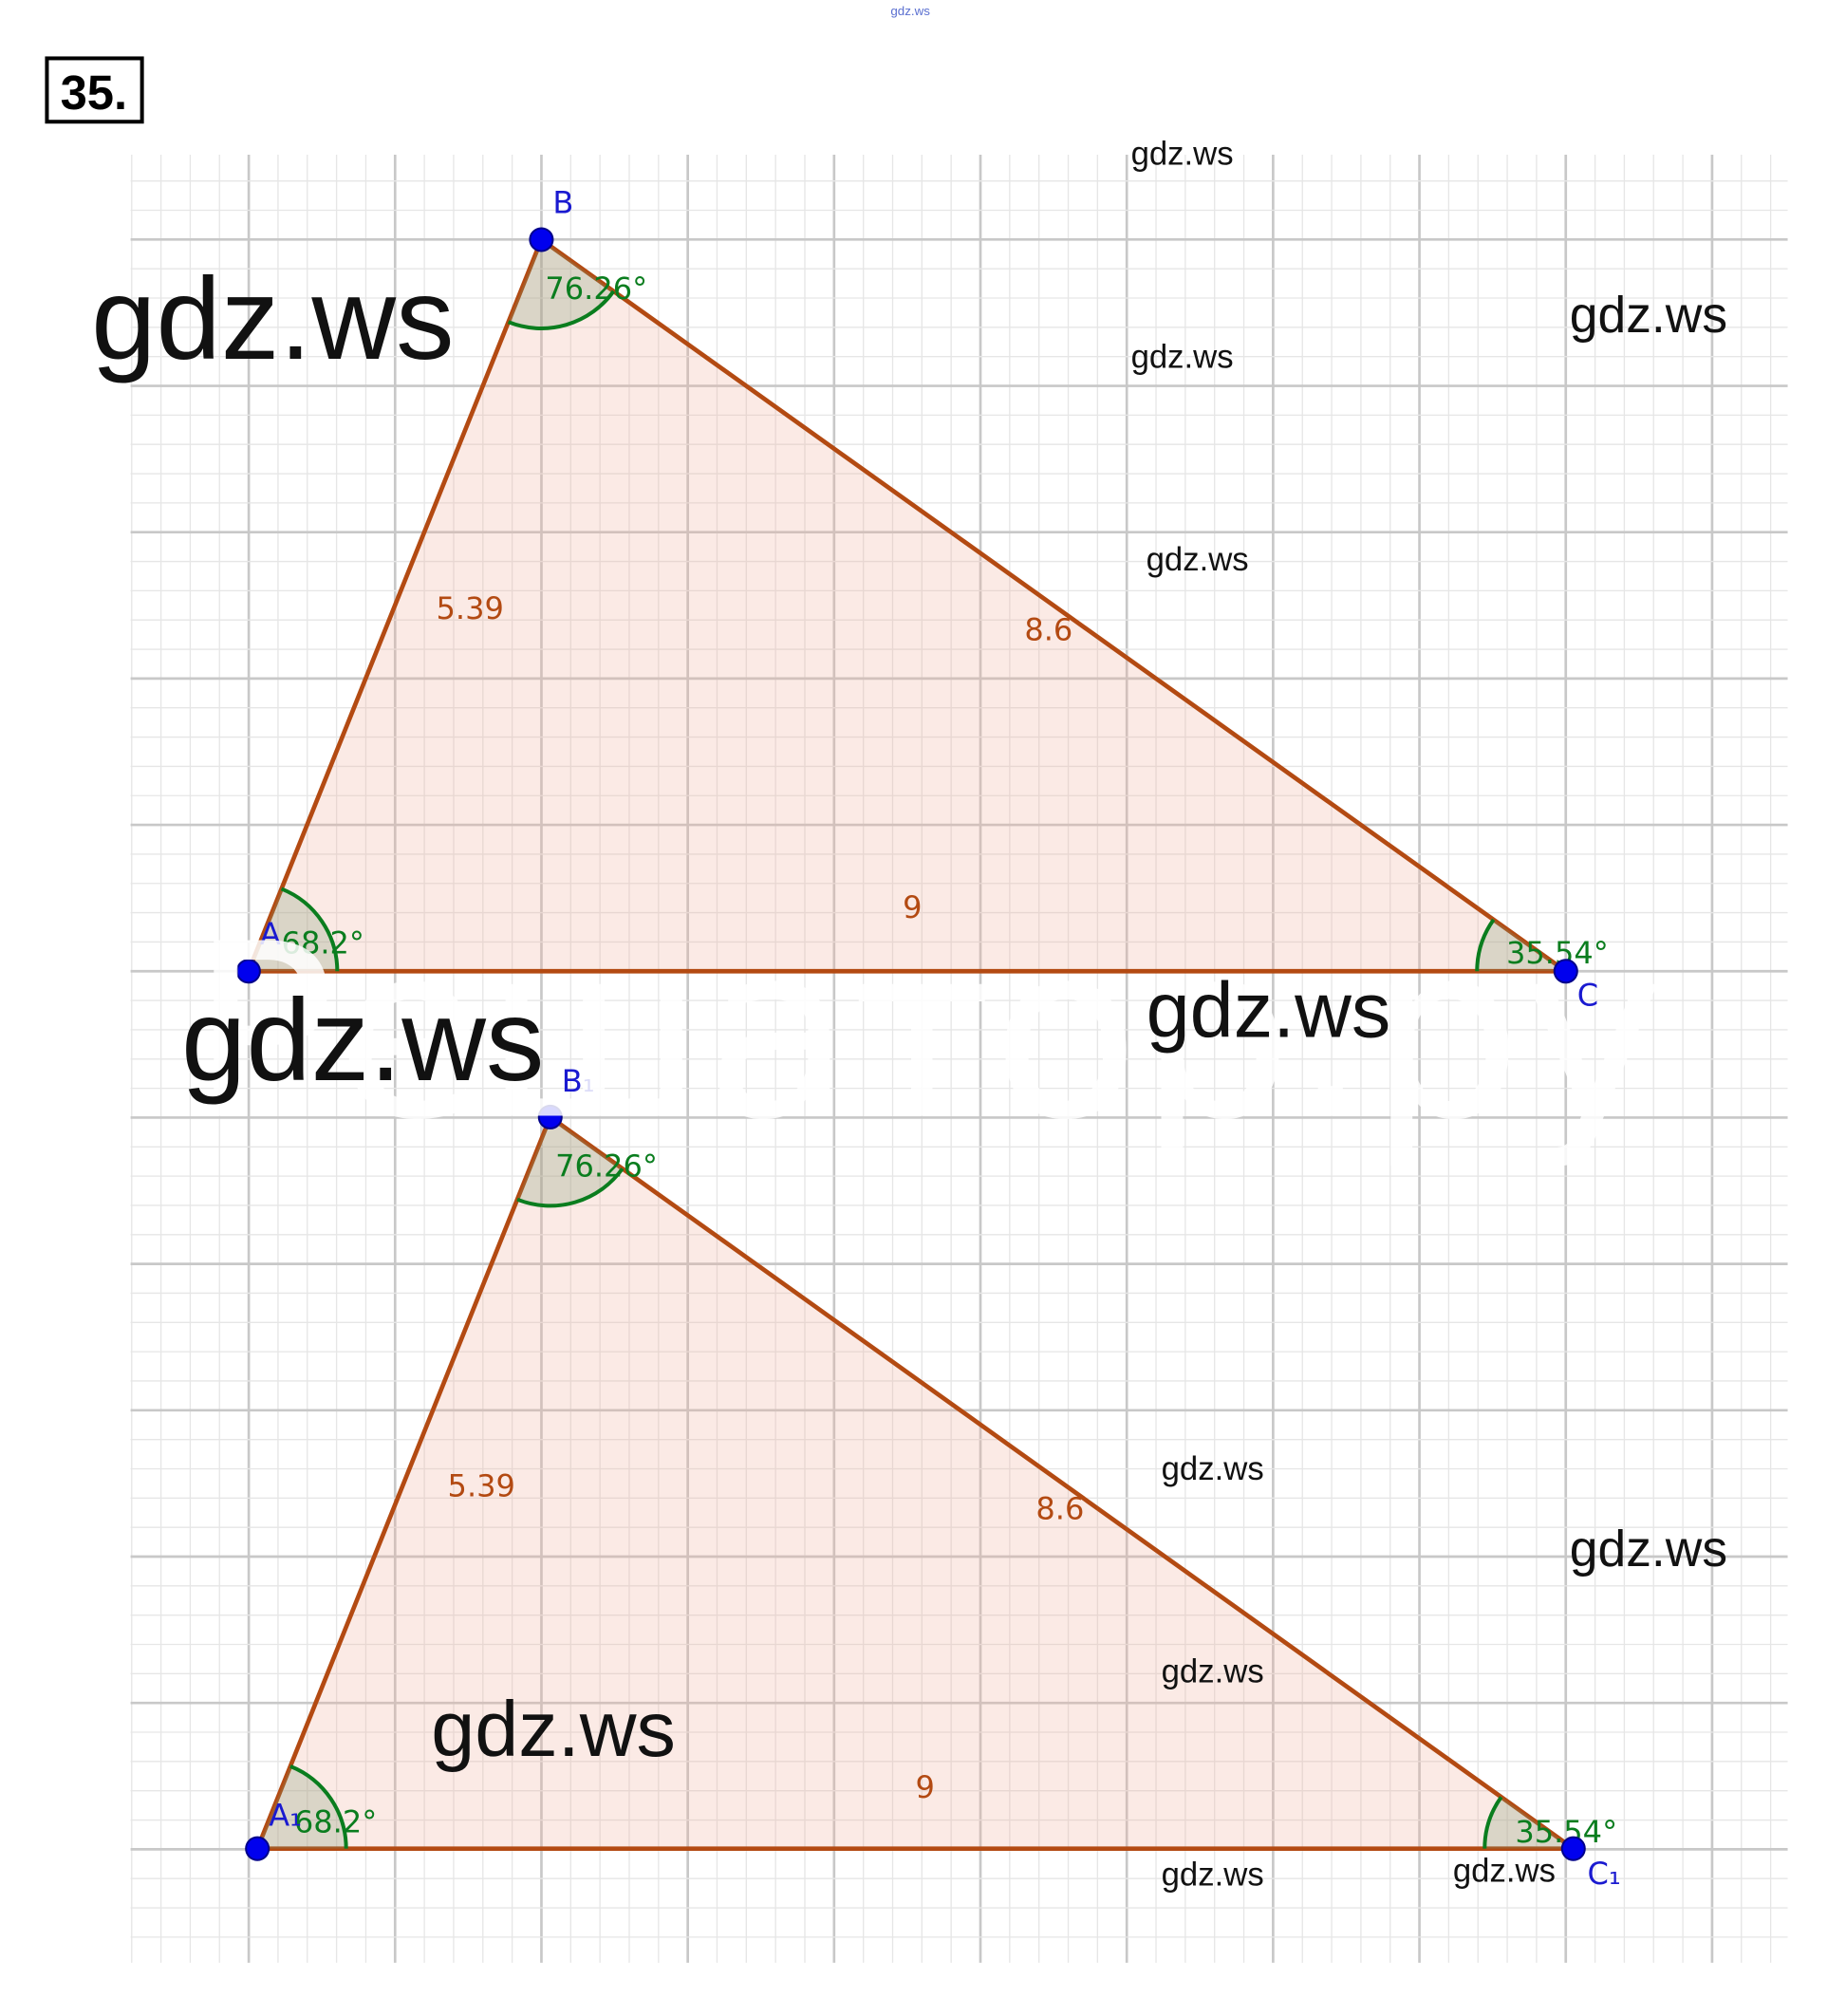 Image resolution: width=1846 pixels, height=2016 pixels. I want to click on vertex-label: C, so click(1587, 995).